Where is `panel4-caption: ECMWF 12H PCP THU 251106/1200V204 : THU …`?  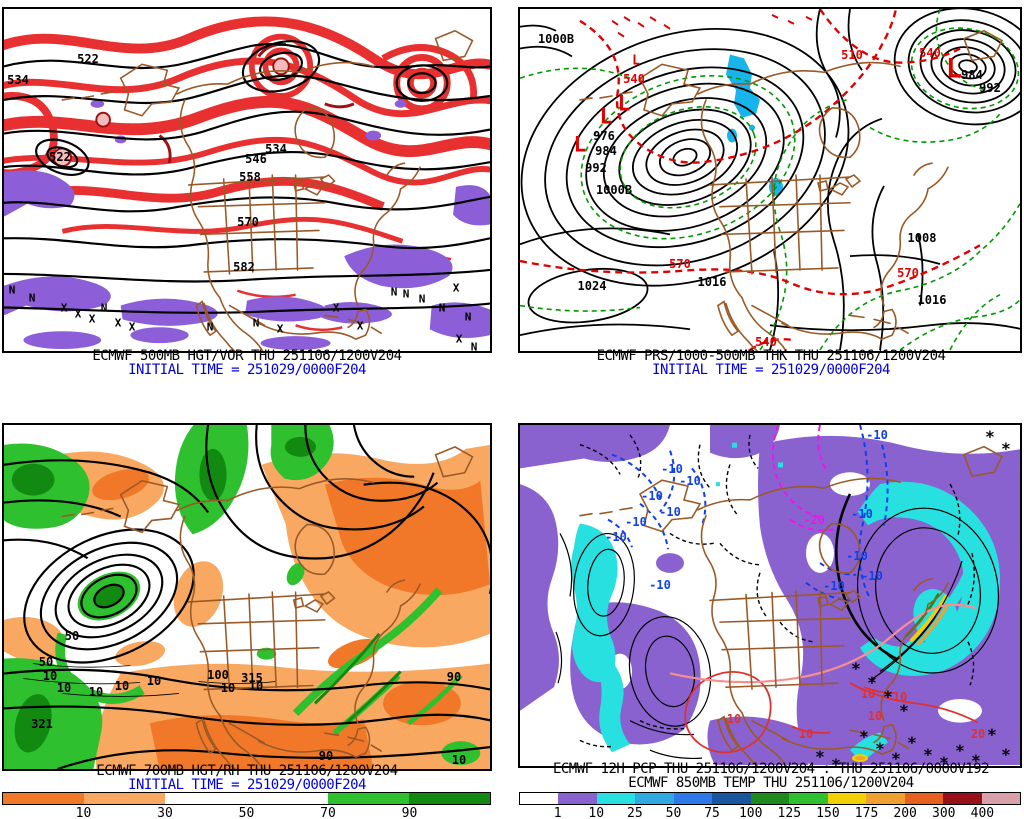 panel4-caption: ECMWF 12H PCP THU 251106/1200V204 : THU … is located at coordinates (771, 769).